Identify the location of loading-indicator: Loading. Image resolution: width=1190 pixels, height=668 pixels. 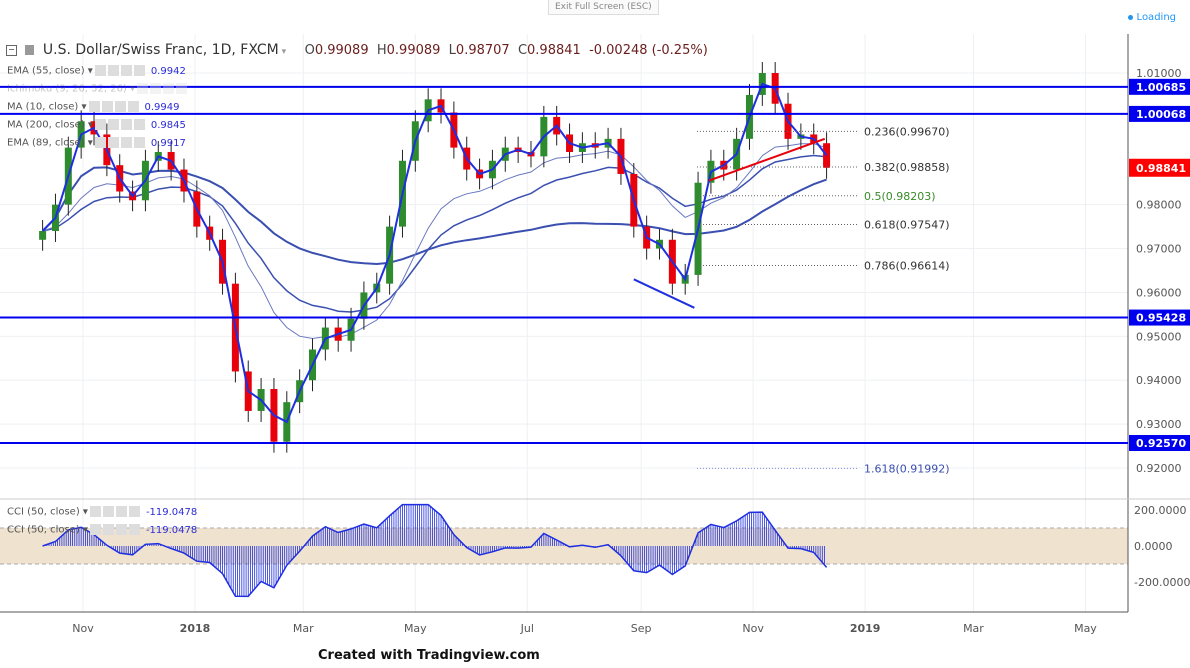
(1151, 17).